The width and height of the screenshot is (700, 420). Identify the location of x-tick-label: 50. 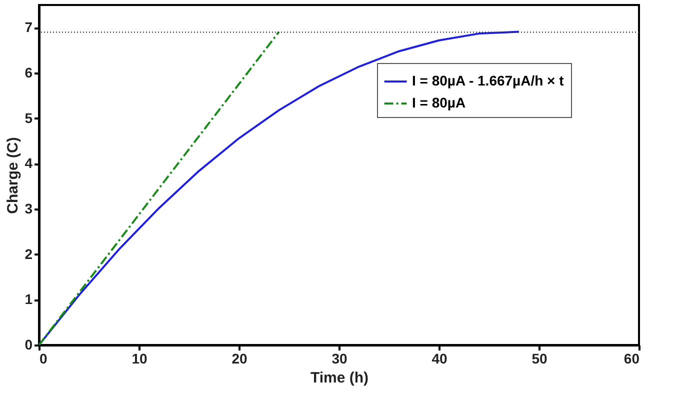
(540, 358).